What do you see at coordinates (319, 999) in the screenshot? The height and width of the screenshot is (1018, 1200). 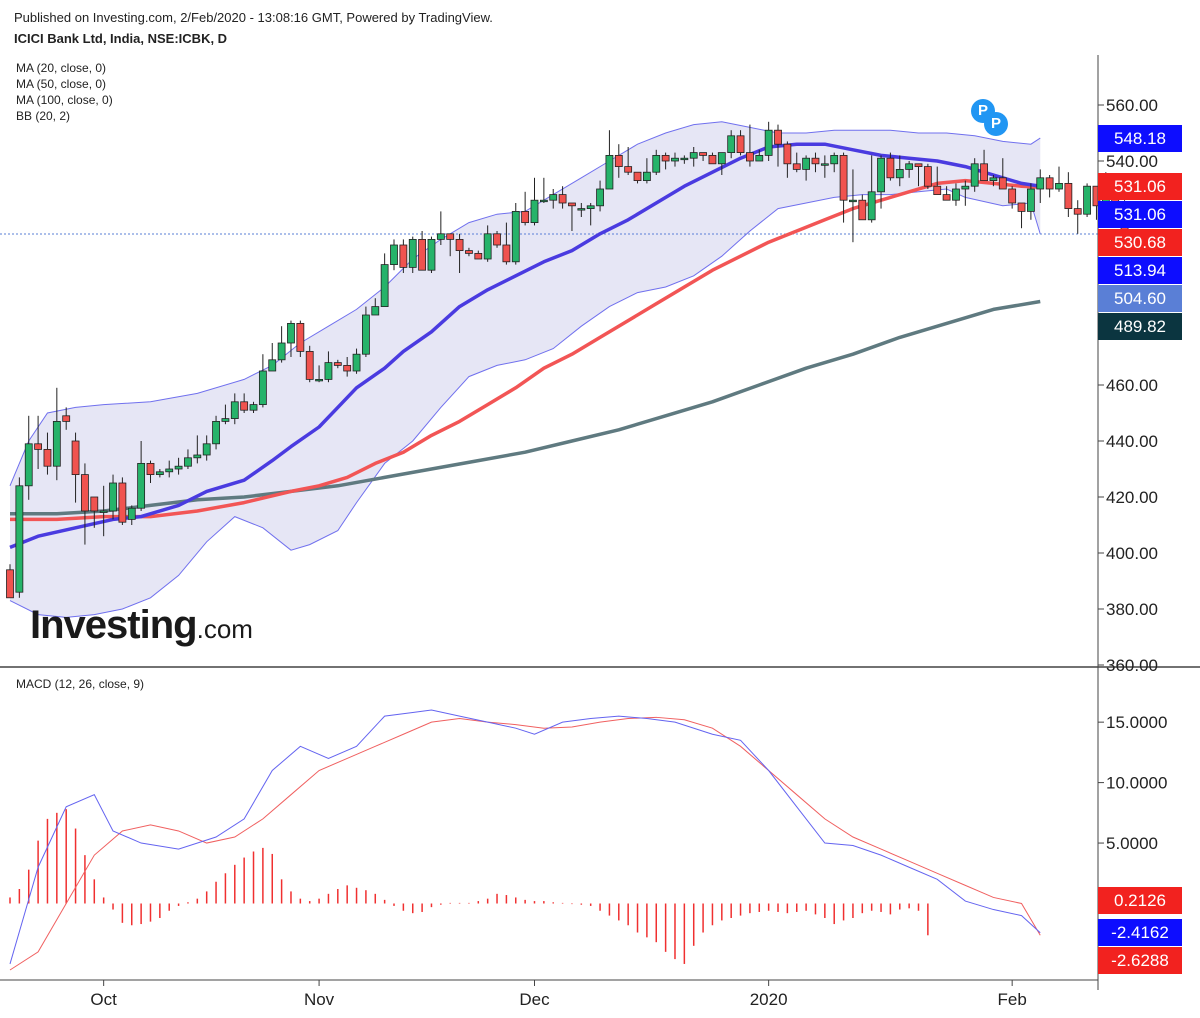 I see `time-tick-label: Nov` at bounding box center [319, 999].